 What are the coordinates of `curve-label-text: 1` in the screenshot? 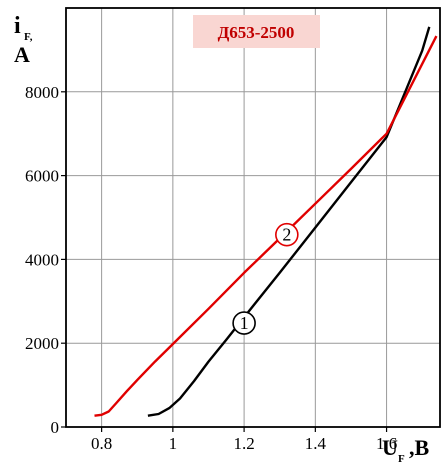 It's located at (244, 323).